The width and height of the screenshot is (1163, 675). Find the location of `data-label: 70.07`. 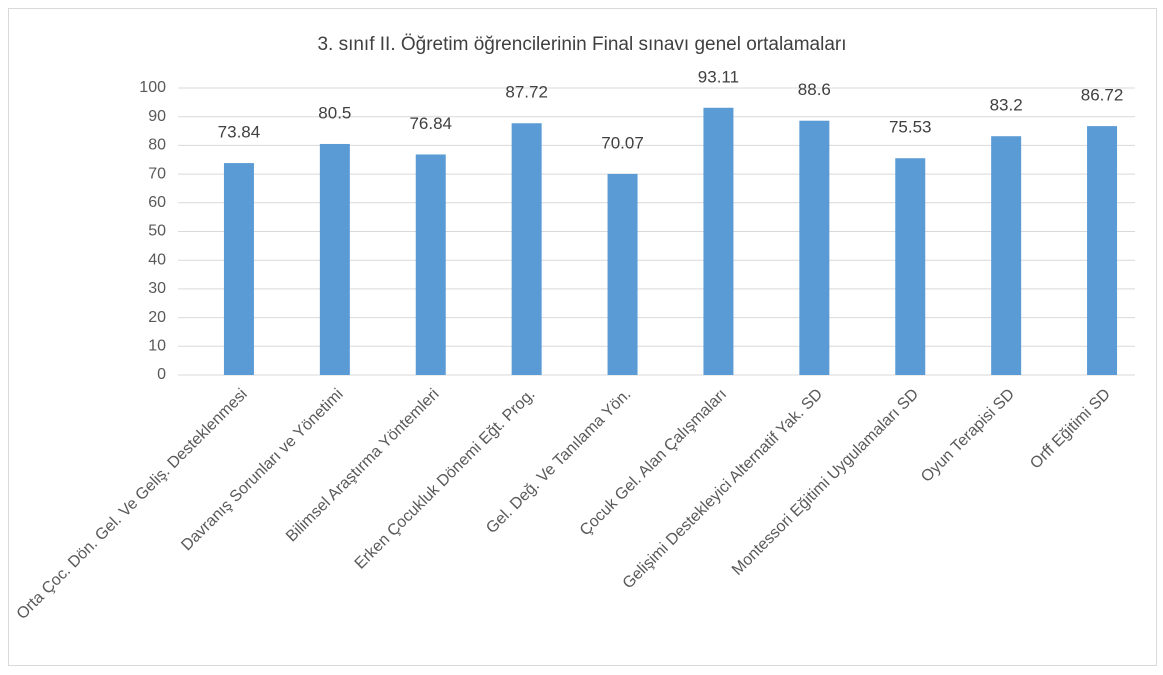

data-label: 70.07 is located at coordinates (622, 142).